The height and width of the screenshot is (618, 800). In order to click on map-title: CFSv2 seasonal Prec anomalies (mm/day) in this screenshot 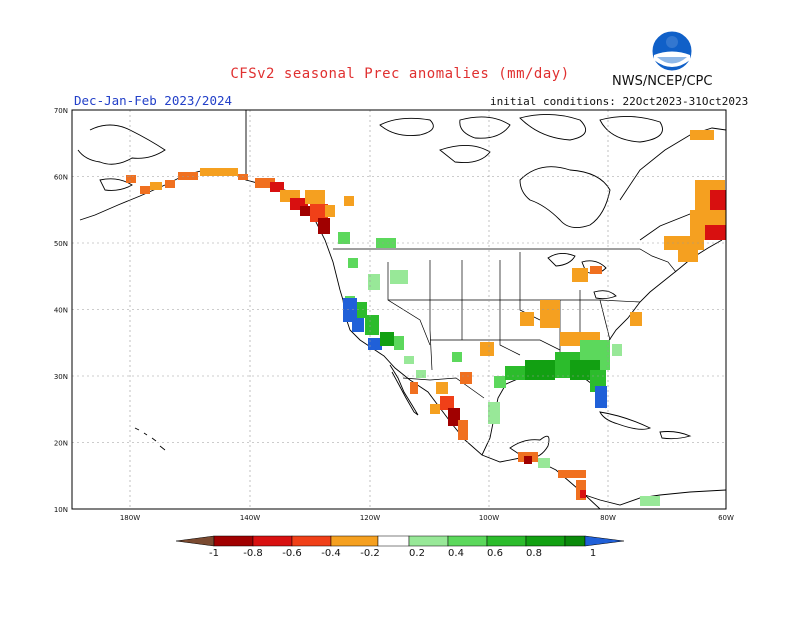, I will do `click(400, 74)`.